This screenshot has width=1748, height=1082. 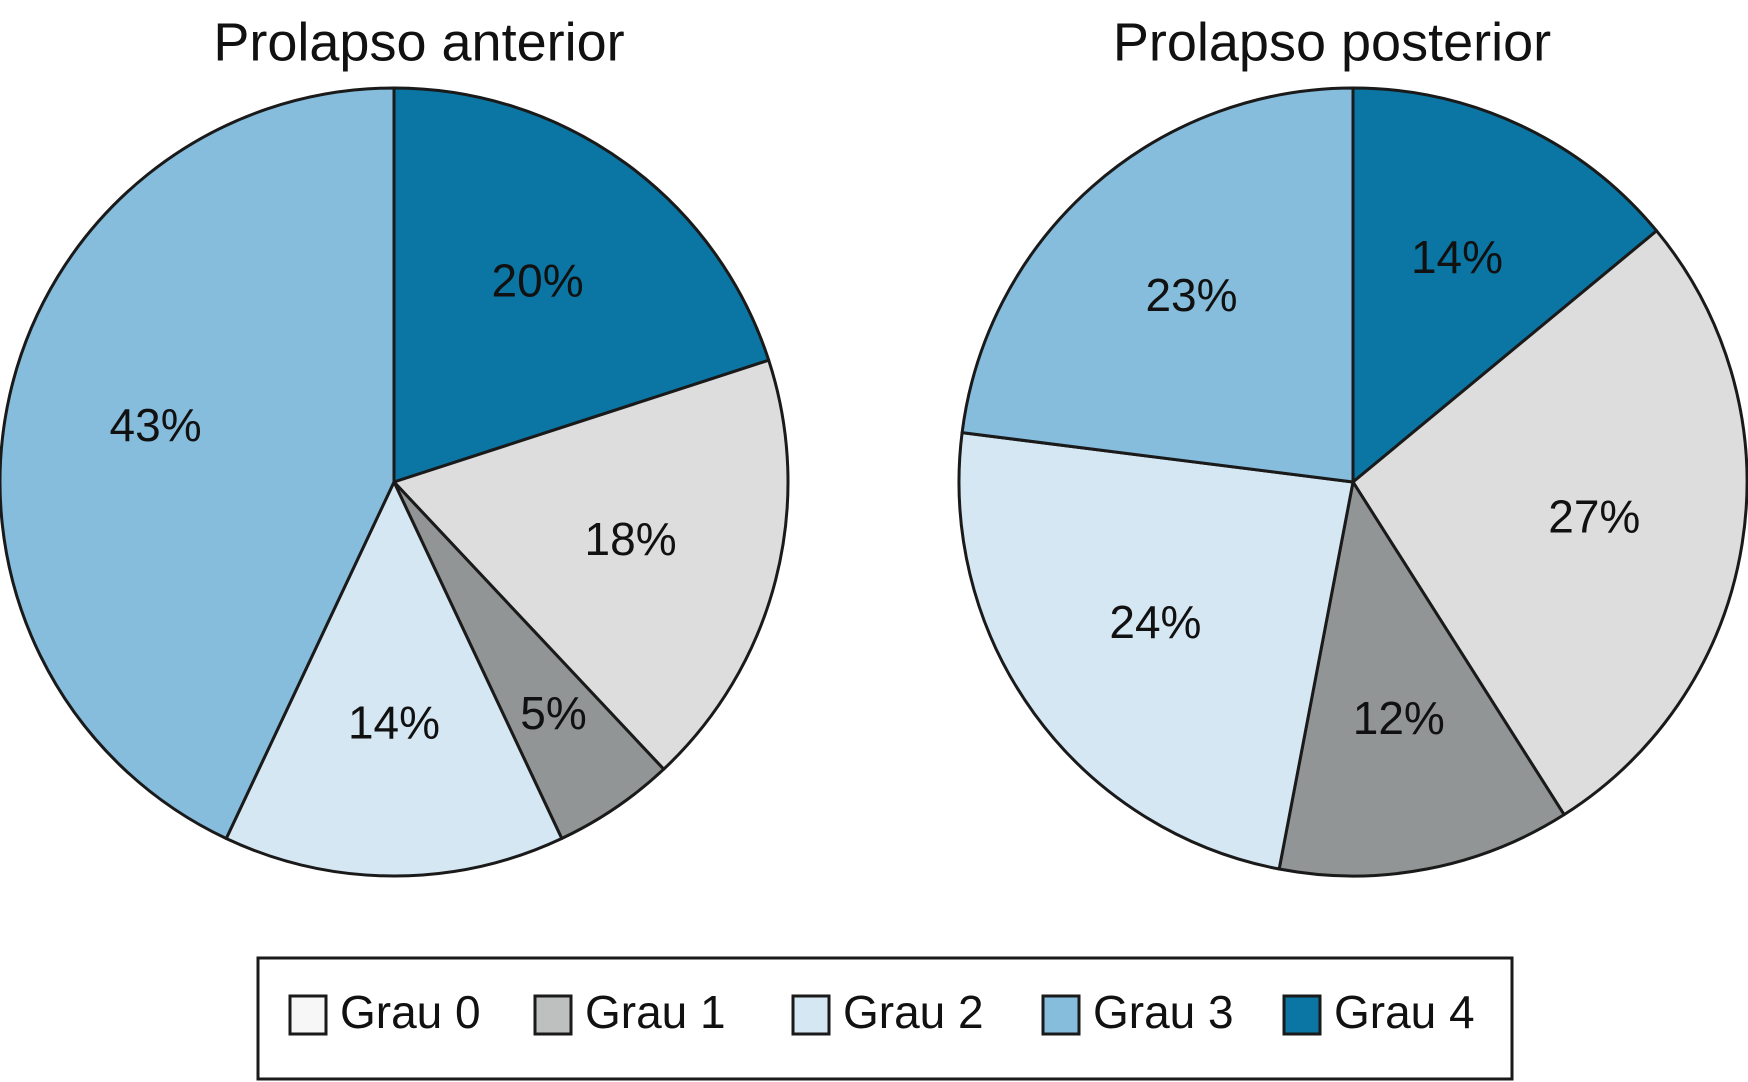 What do you see at coordinates (394, 722) in the screenshot?
I see `slice-label-grau-2-0: 14%` at bounding box center [394, 722].